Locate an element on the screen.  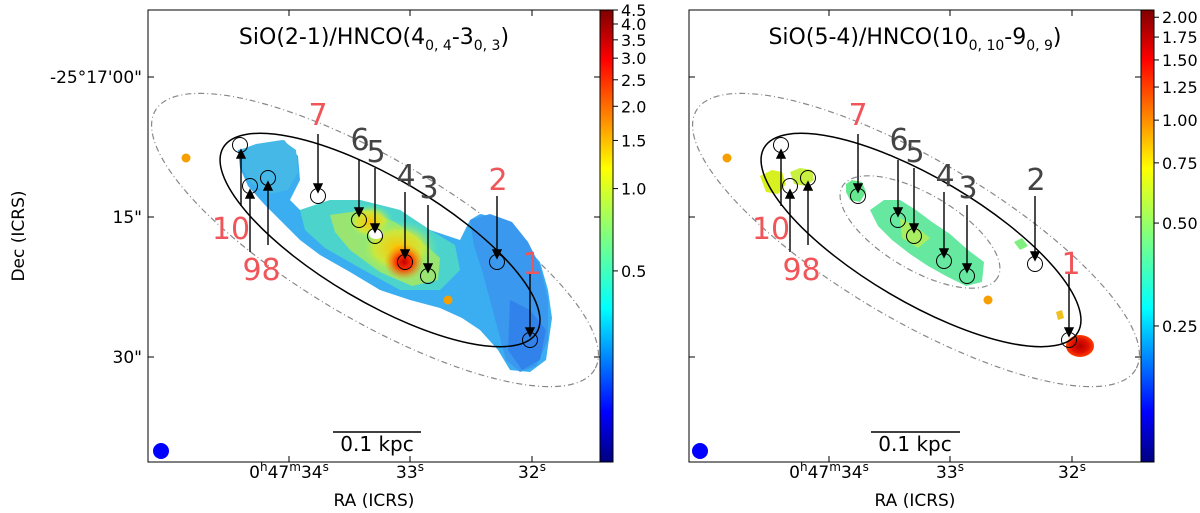
colorbar-tick-label: 3.0 is located at coordinates (633, 58).